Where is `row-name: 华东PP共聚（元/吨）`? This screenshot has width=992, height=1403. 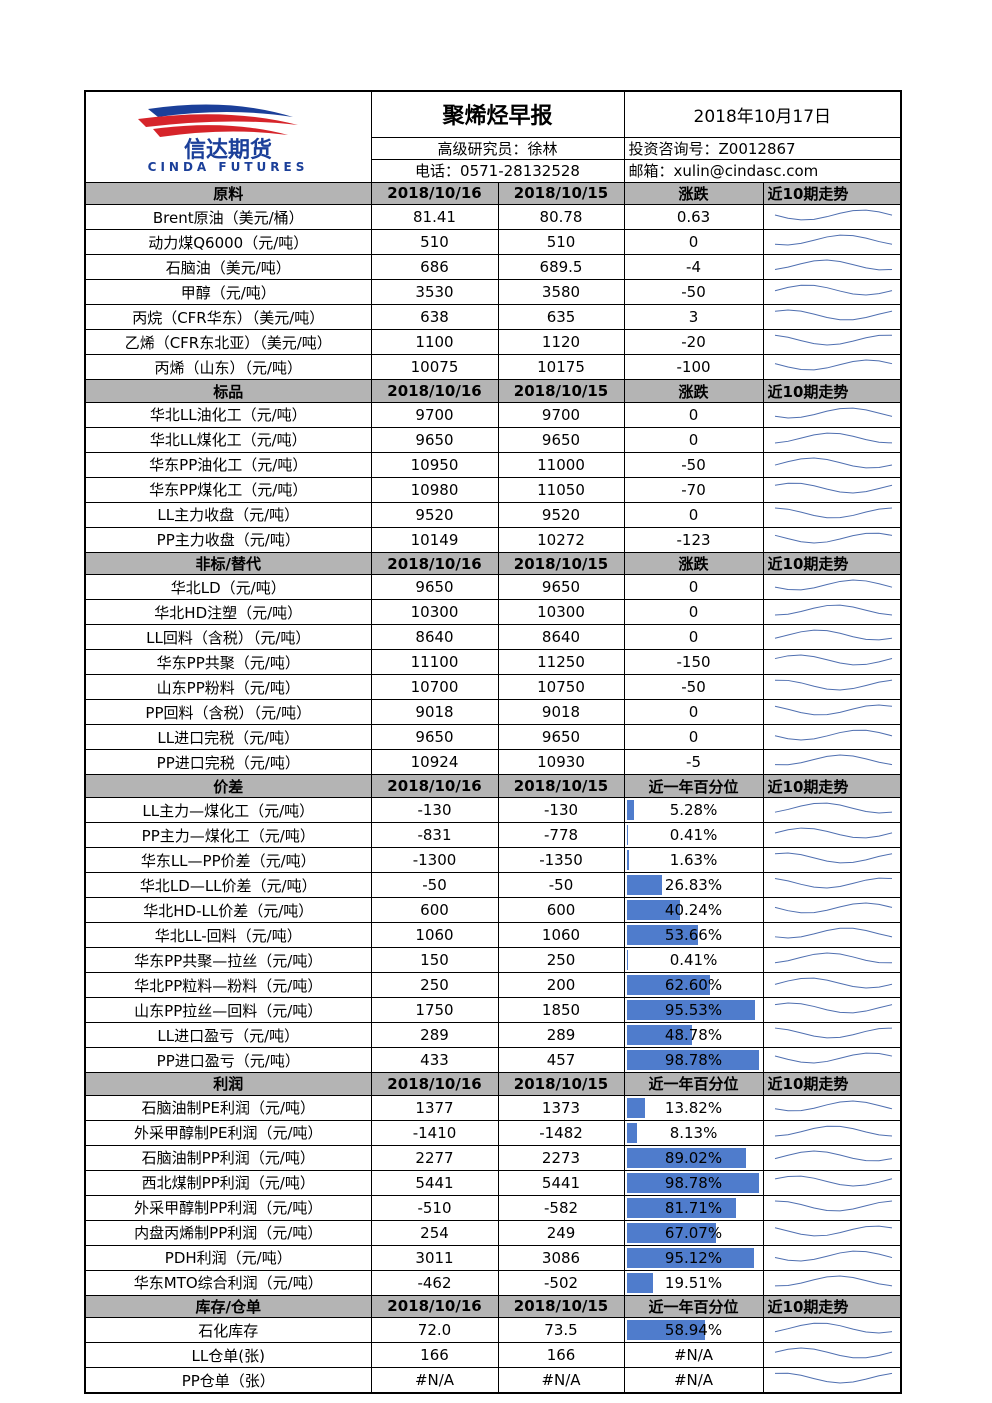 row-name: 华东PP共聚（元/吨） is located at coordinates (228, 662).